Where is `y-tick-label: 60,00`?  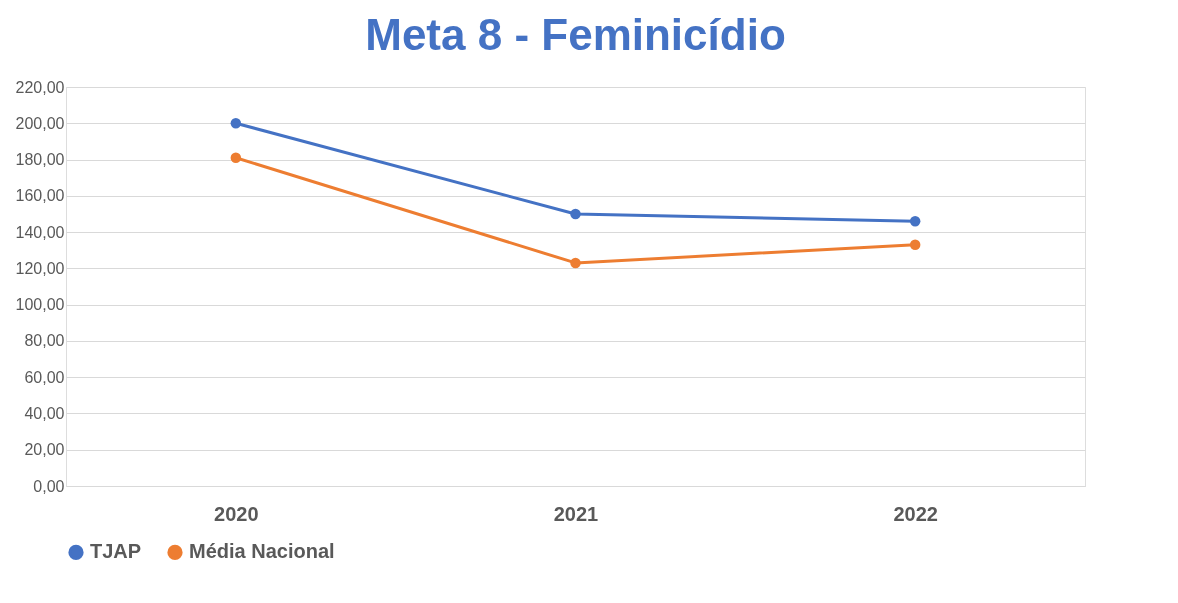
y-tick-label: 60,00 is located at coordinates (44, 377).